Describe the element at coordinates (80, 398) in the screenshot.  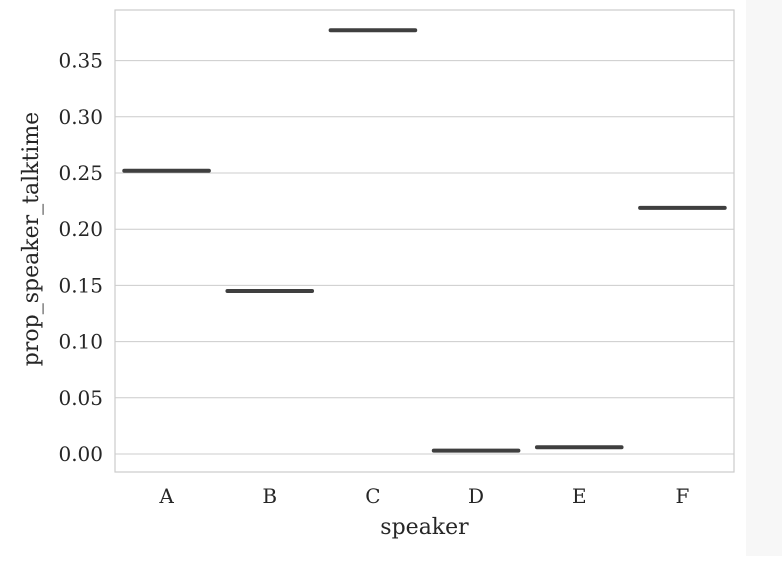
I see `y-tick-label: 0.05` at that location.